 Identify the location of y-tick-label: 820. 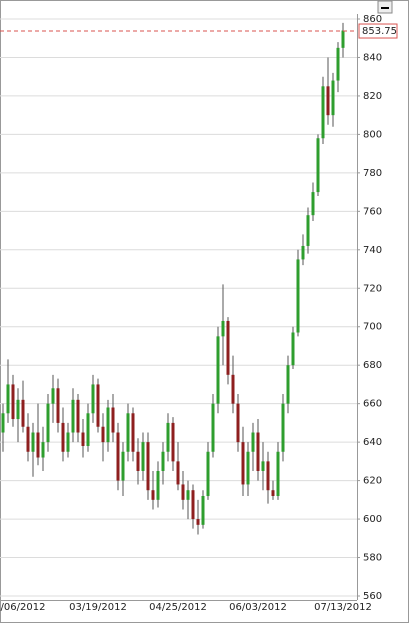
(372, 96).